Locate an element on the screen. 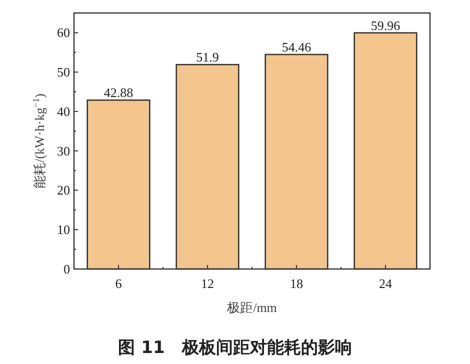 This screenshot has width=470, height=364. y-tick-label: 60 is located at coordinates (63, 32).